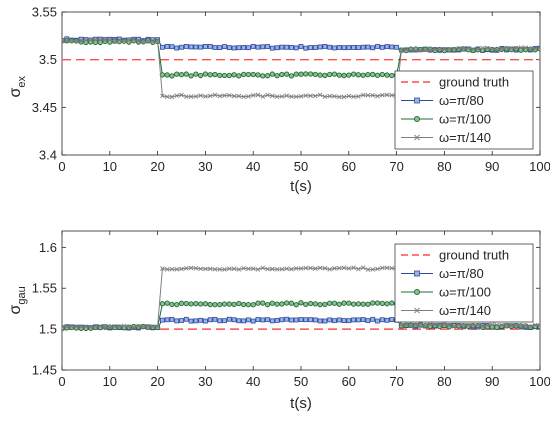 This screenshot has height=436, width=550. Describe the element at coordinates (301, 381) in the screenshot. I see `x-tick-label: 50` at that location.